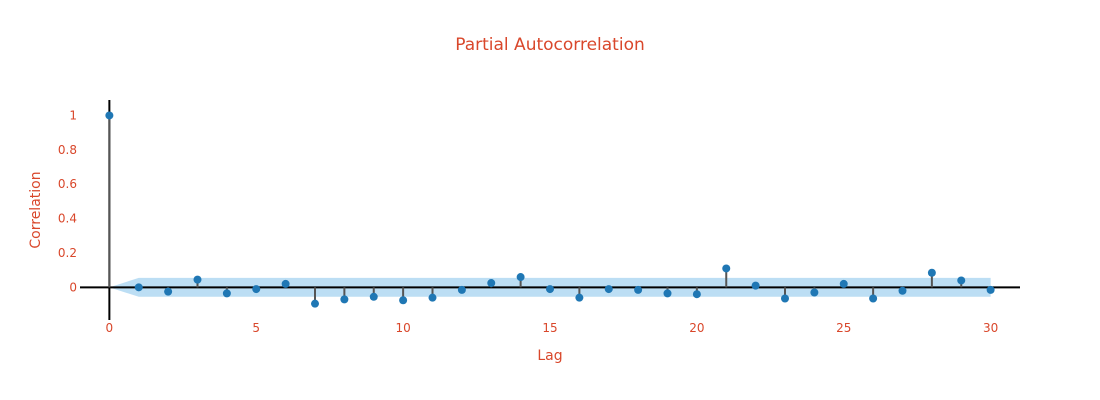 This screenshot has width=1100, height=400. What do you see at coordinates (256, 328) in the screenshot?
I see `x-tick-label: 5` at bounding box center [256, 328].